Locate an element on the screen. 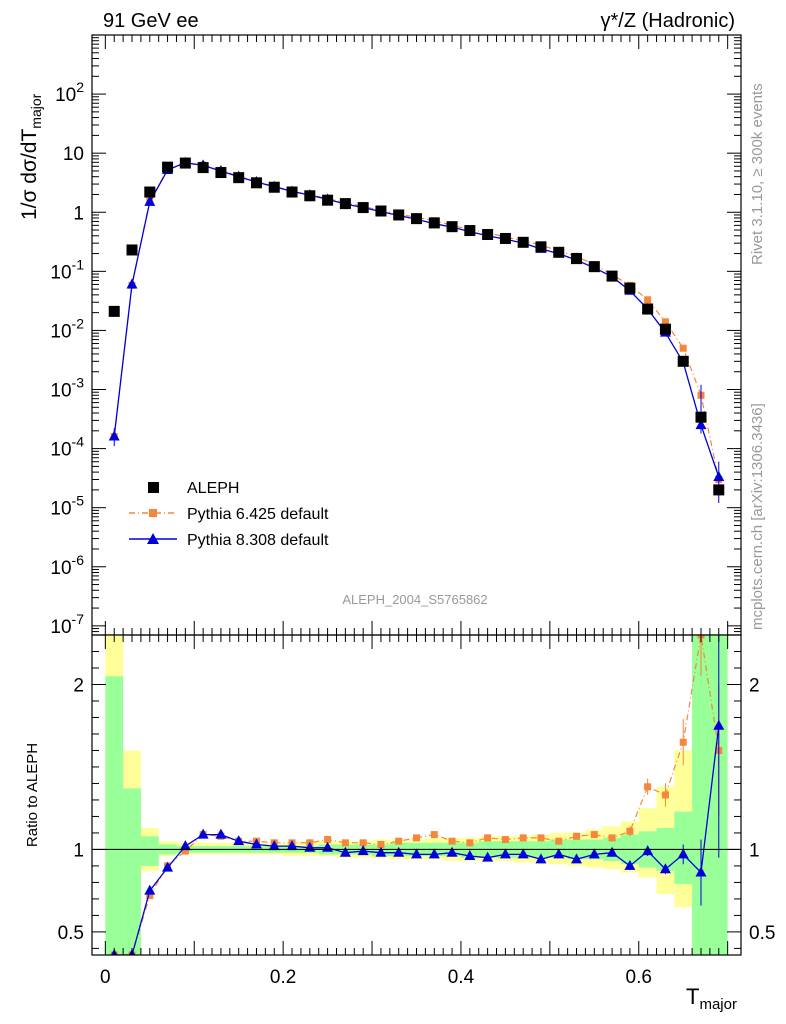 The width and height of the screenshot is (786, 1024). ratio-ylabel: Ratio to ALEPH is located at coordinates (32, 795).